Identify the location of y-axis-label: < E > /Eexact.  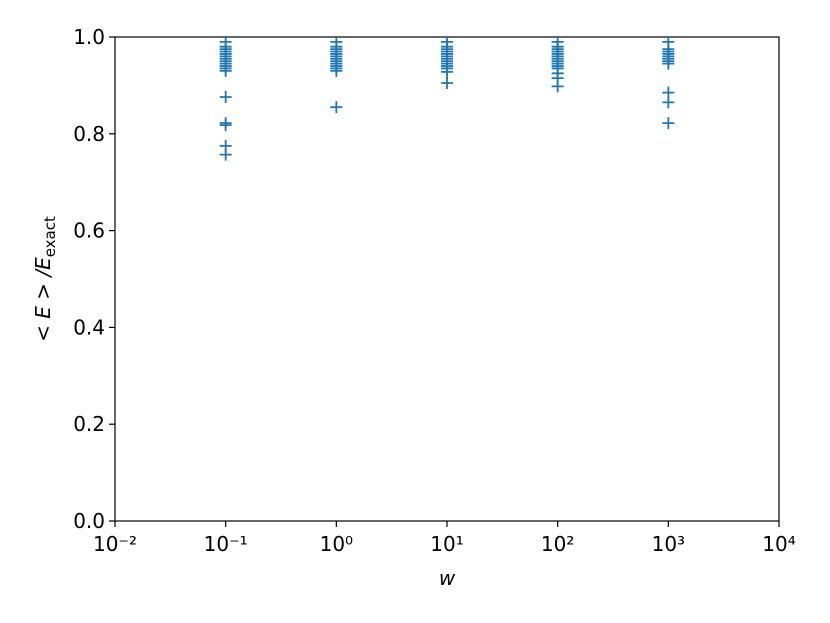
(45, 279).